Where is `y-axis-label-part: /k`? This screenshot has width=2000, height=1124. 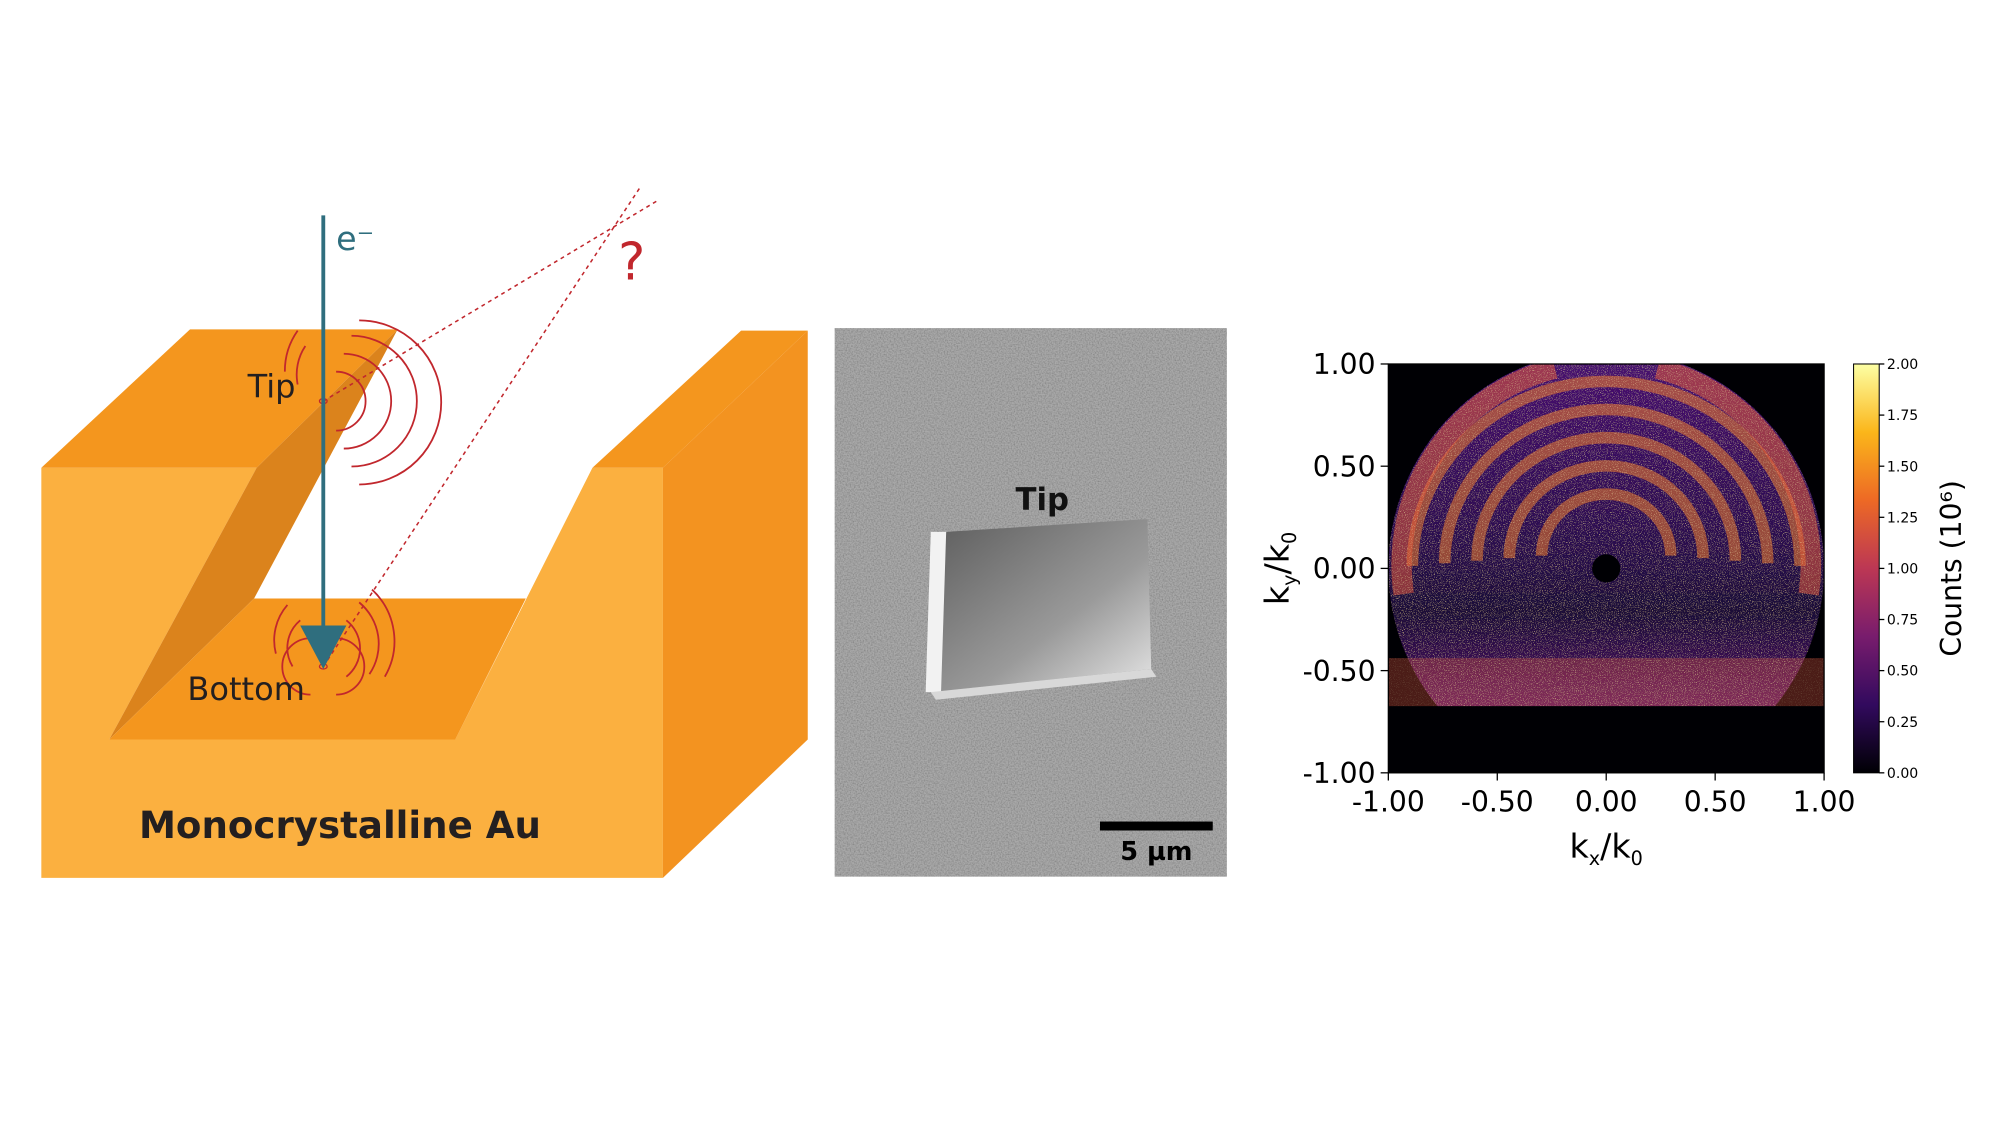
y-axis-label-part: /k is located at coordinates (1276, 558).